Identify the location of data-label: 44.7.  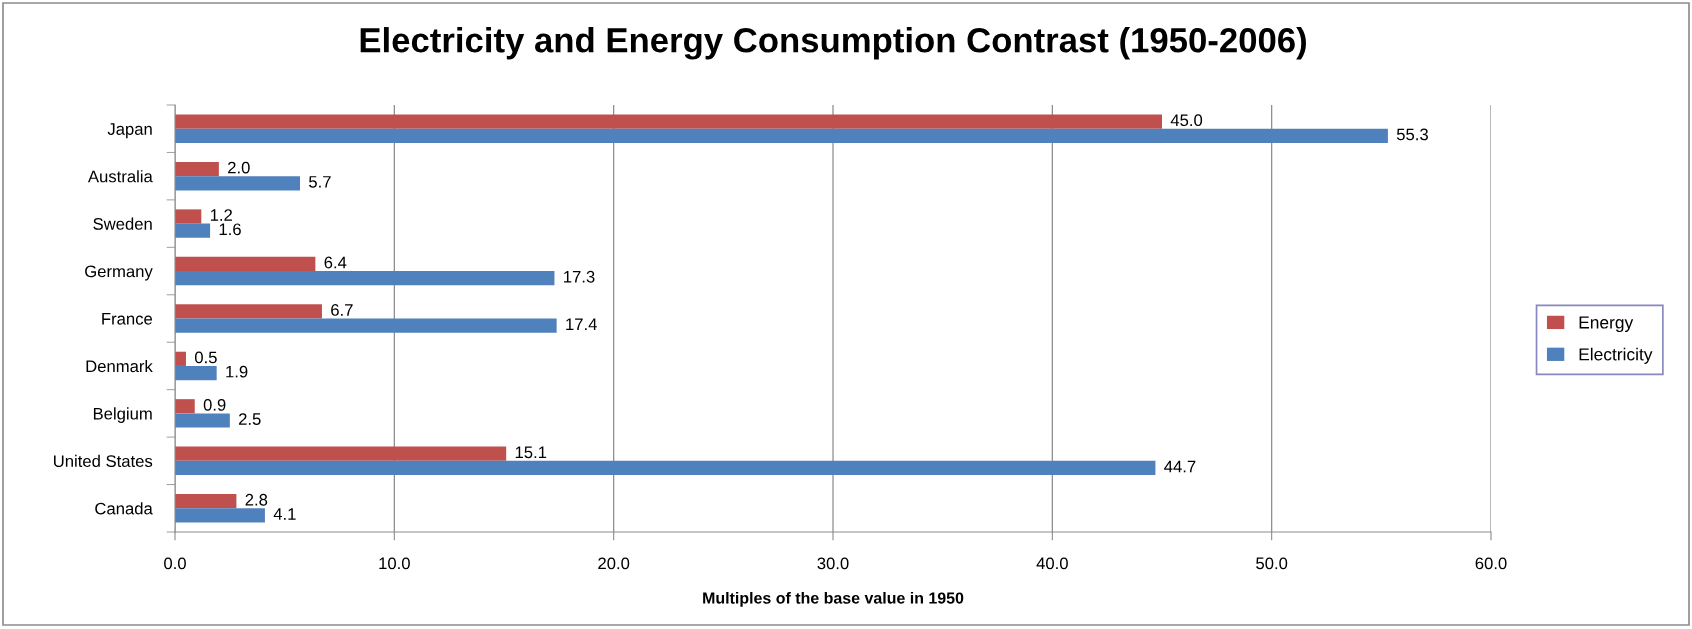
(1180, 466).